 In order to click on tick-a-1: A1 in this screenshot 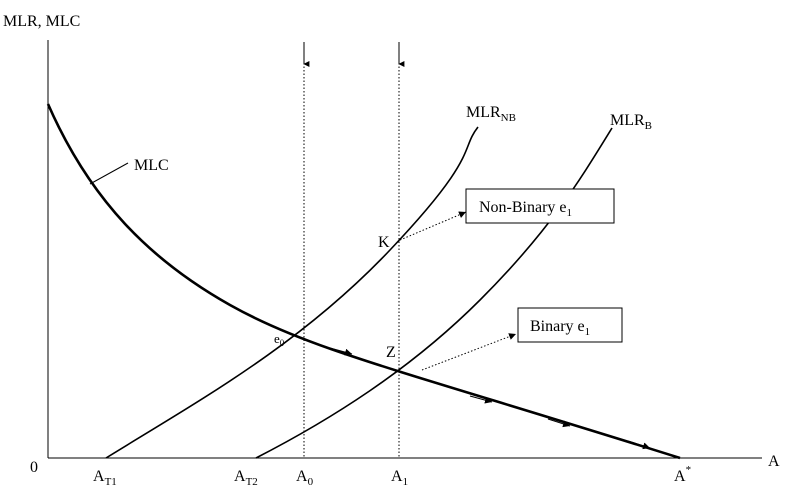, I will do `click(399, 478)`.